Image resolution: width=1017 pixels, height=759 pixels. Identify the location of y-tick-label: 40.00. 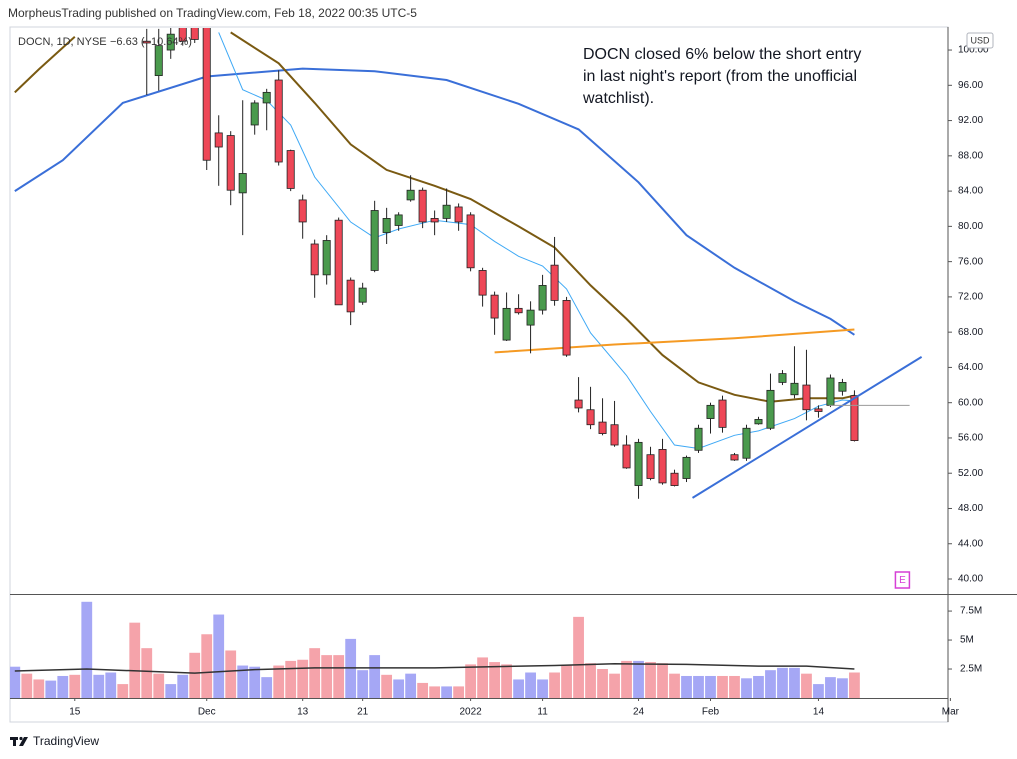
(970, 579).